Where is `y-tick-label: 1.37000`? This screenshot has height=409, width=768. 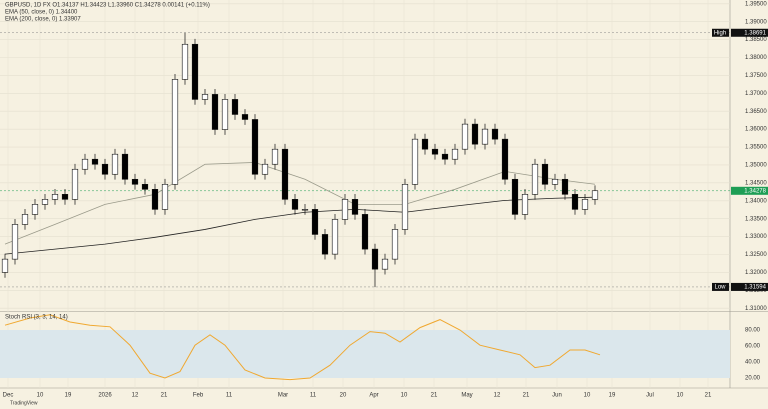
y-tick-label: 1.37000 is located at coordinates (756, 94).